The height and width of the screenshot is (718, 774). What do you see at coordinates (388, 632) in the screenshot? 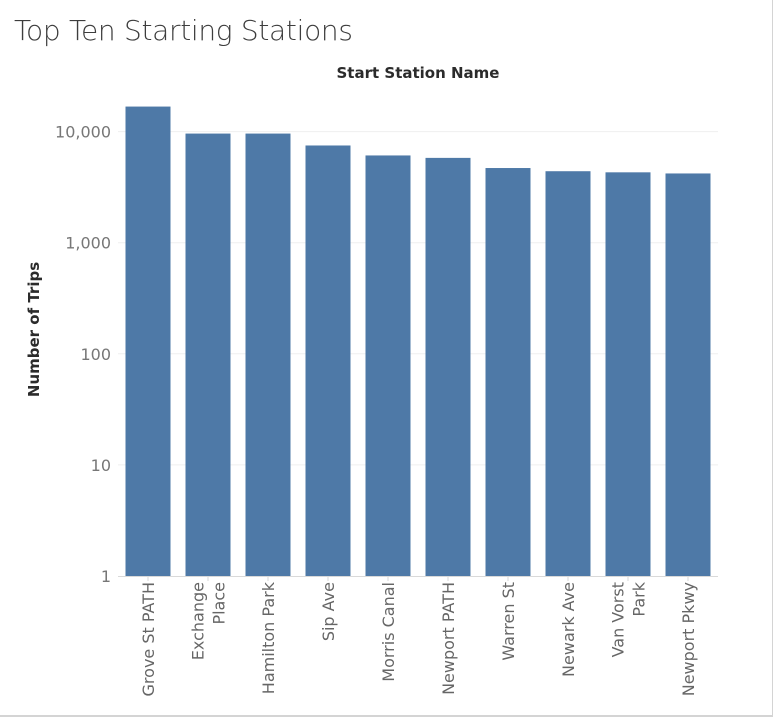
I see `x-tick-label: Morris Canal` at bounding box center [388, 632].